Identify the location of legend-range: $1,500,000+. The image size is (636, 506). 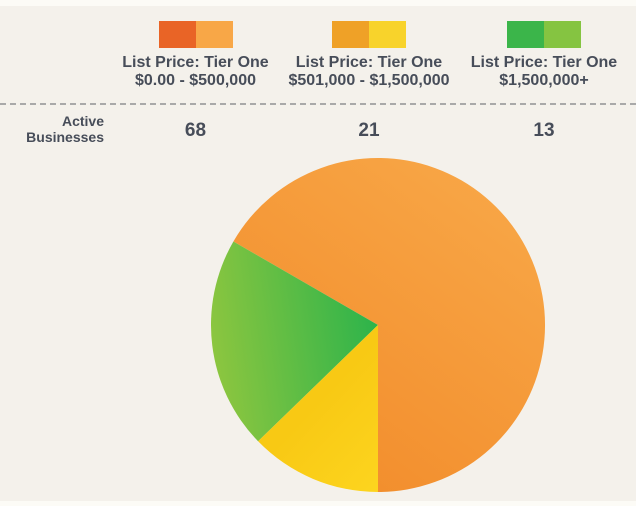
(544, 80).